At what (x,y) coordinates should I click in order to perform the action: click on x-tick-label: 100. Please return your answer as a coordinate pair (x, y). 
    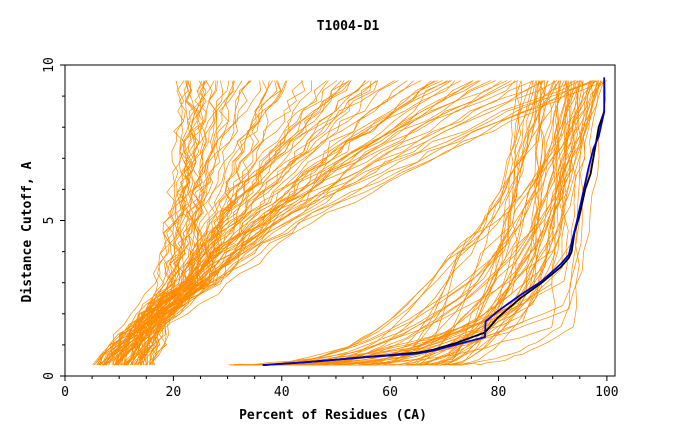
    Looking at the image, I should click on (606, 392).